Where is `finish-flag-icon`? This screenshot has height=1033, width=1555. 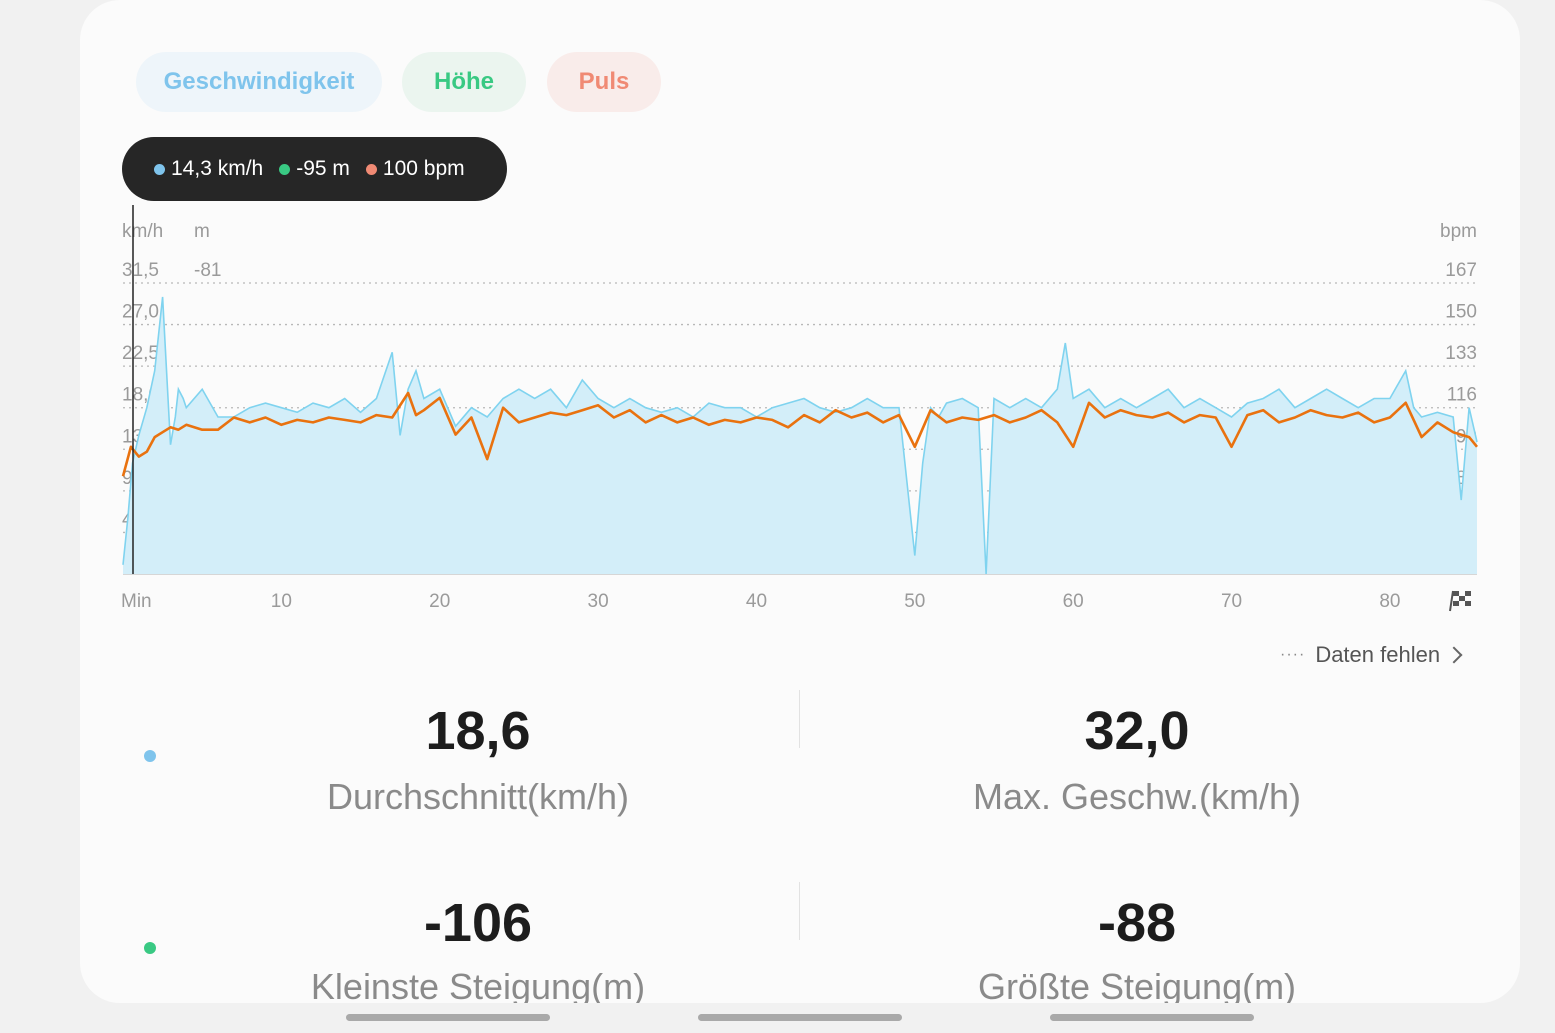
finish-flag-icon is located at coordinates (1460, 601).